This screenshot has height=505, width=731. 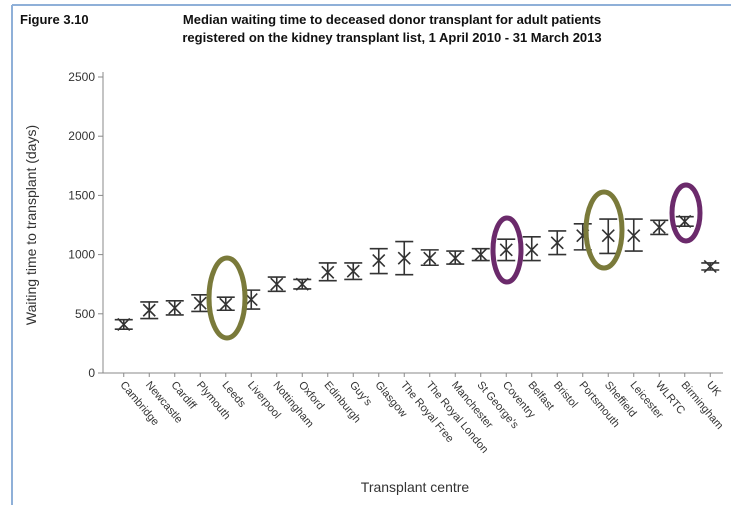 What do you see at coordinates (31, 225) in the screenshot?
I see `y-axis-label: Waiting time to transplant (days)` at bounding box center [31, 225].